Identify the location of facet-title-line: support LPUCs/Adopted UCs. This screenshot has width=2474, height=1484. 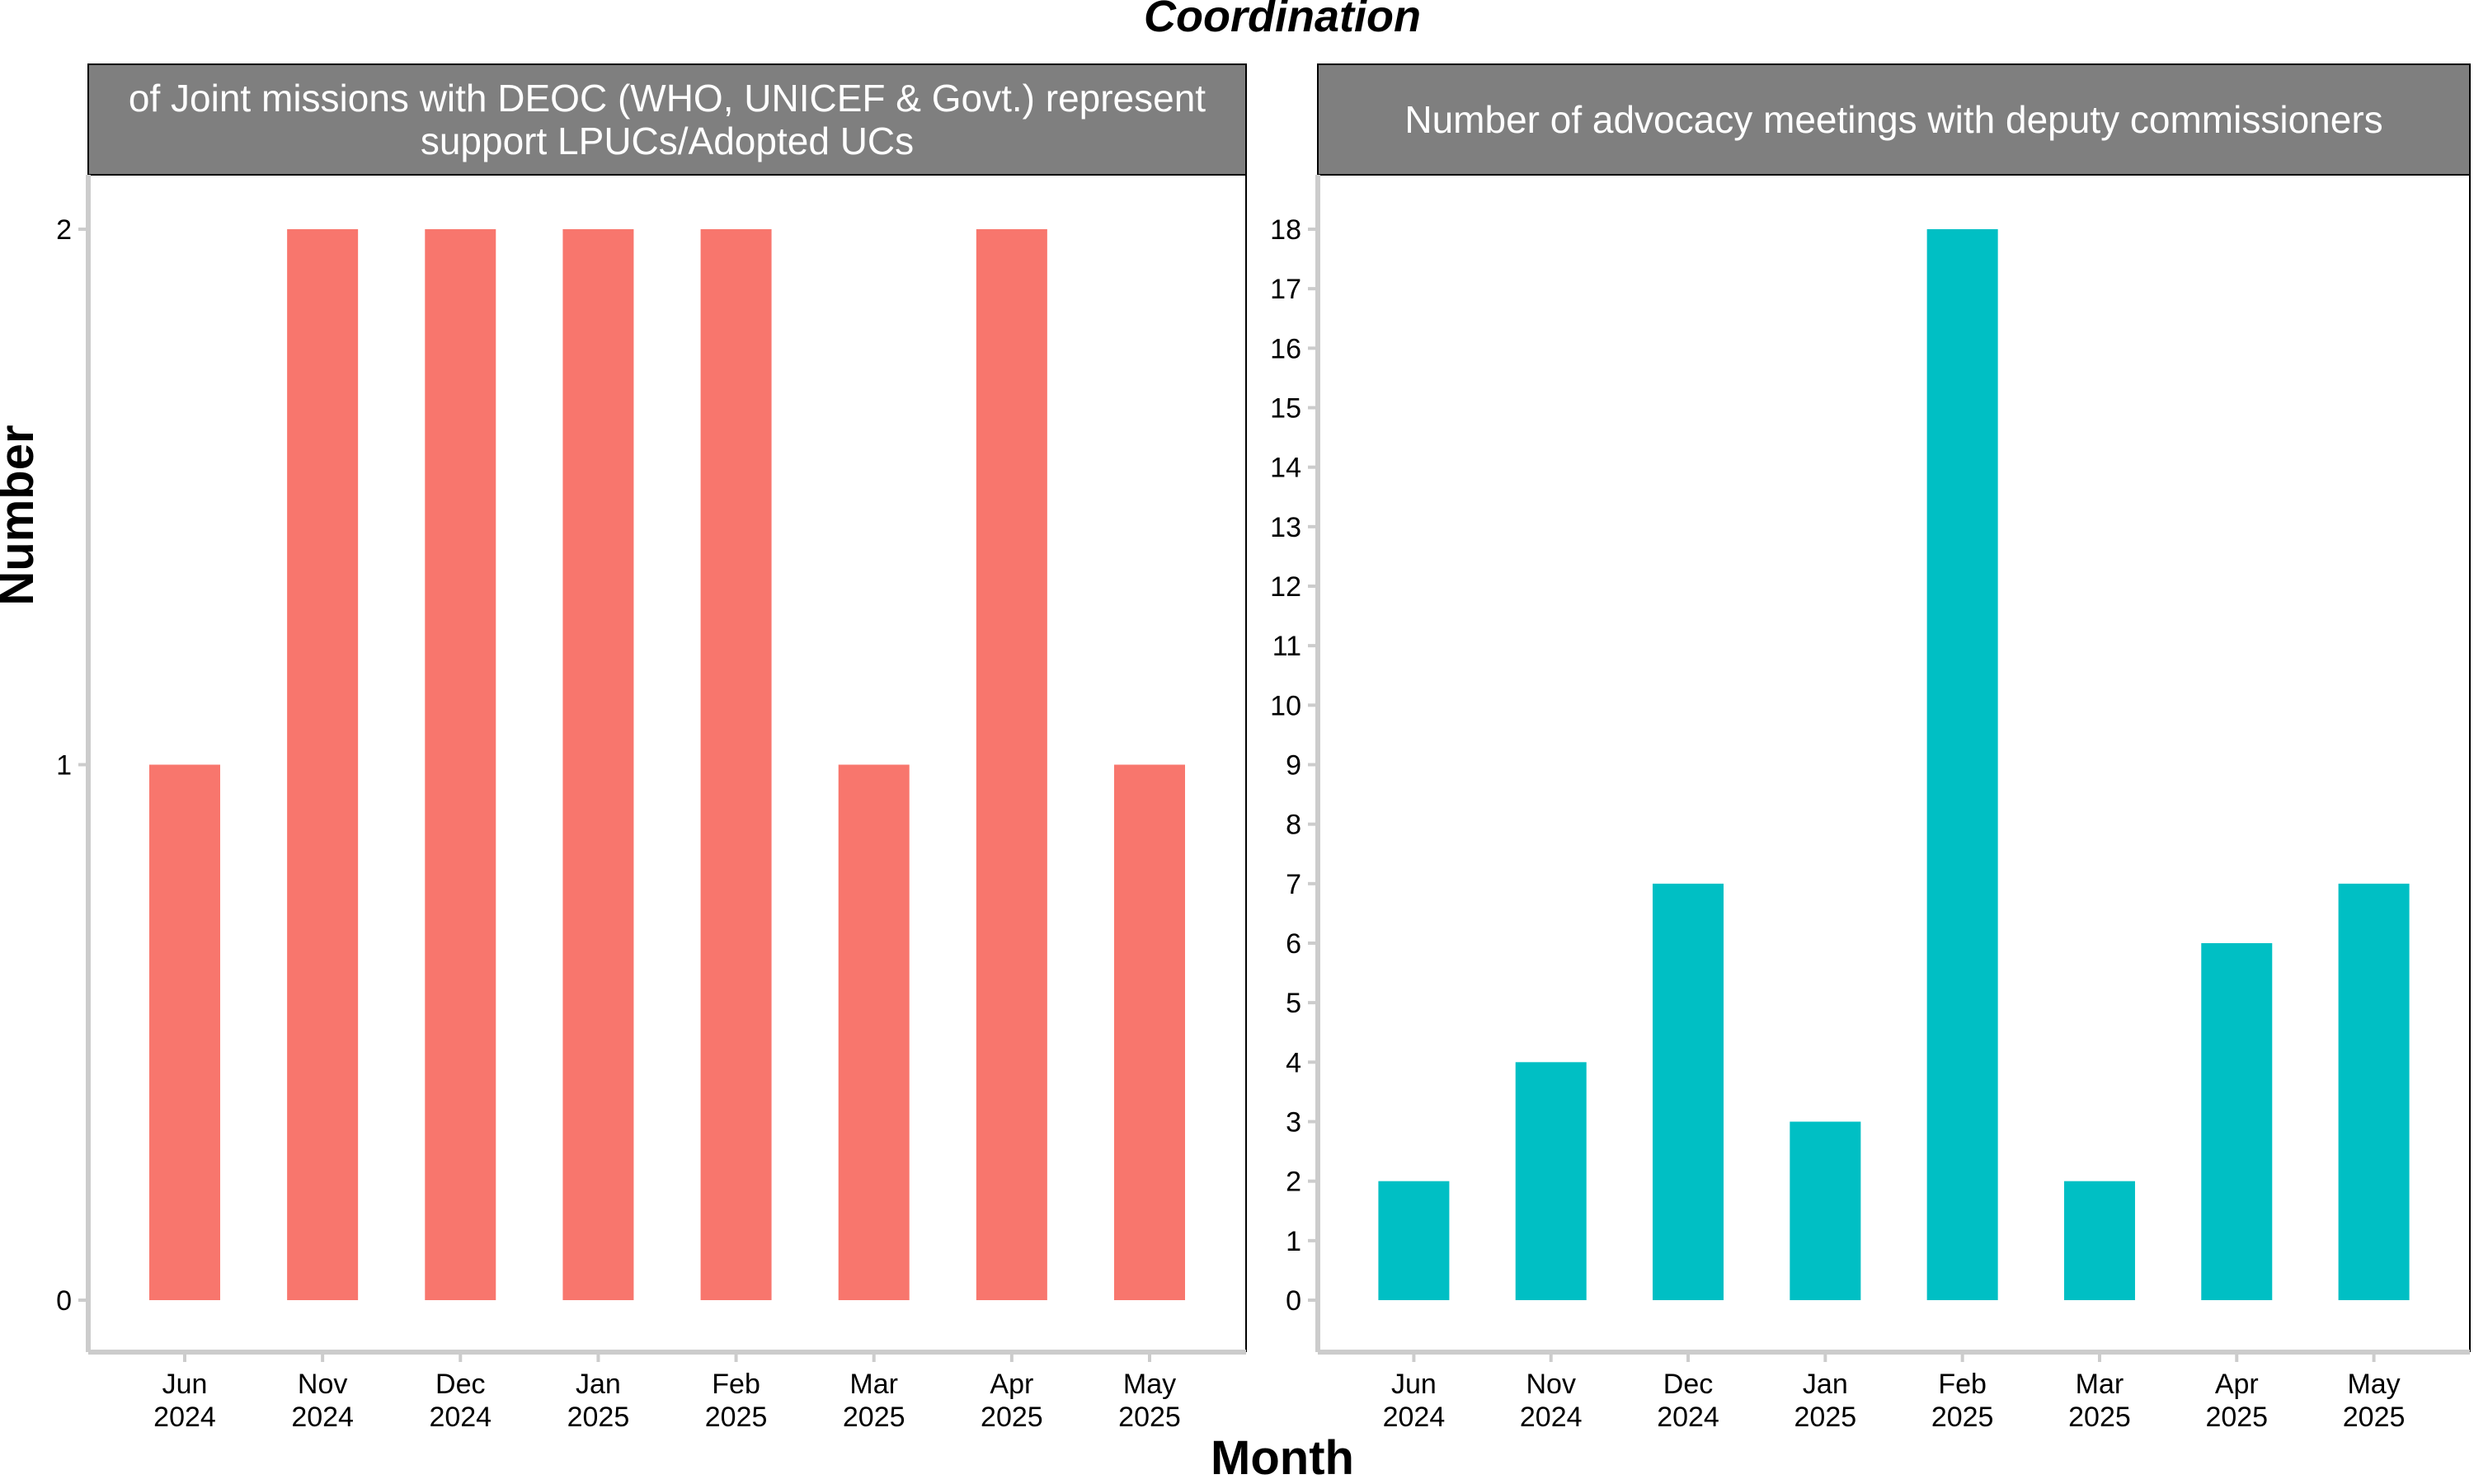
(667, 141).